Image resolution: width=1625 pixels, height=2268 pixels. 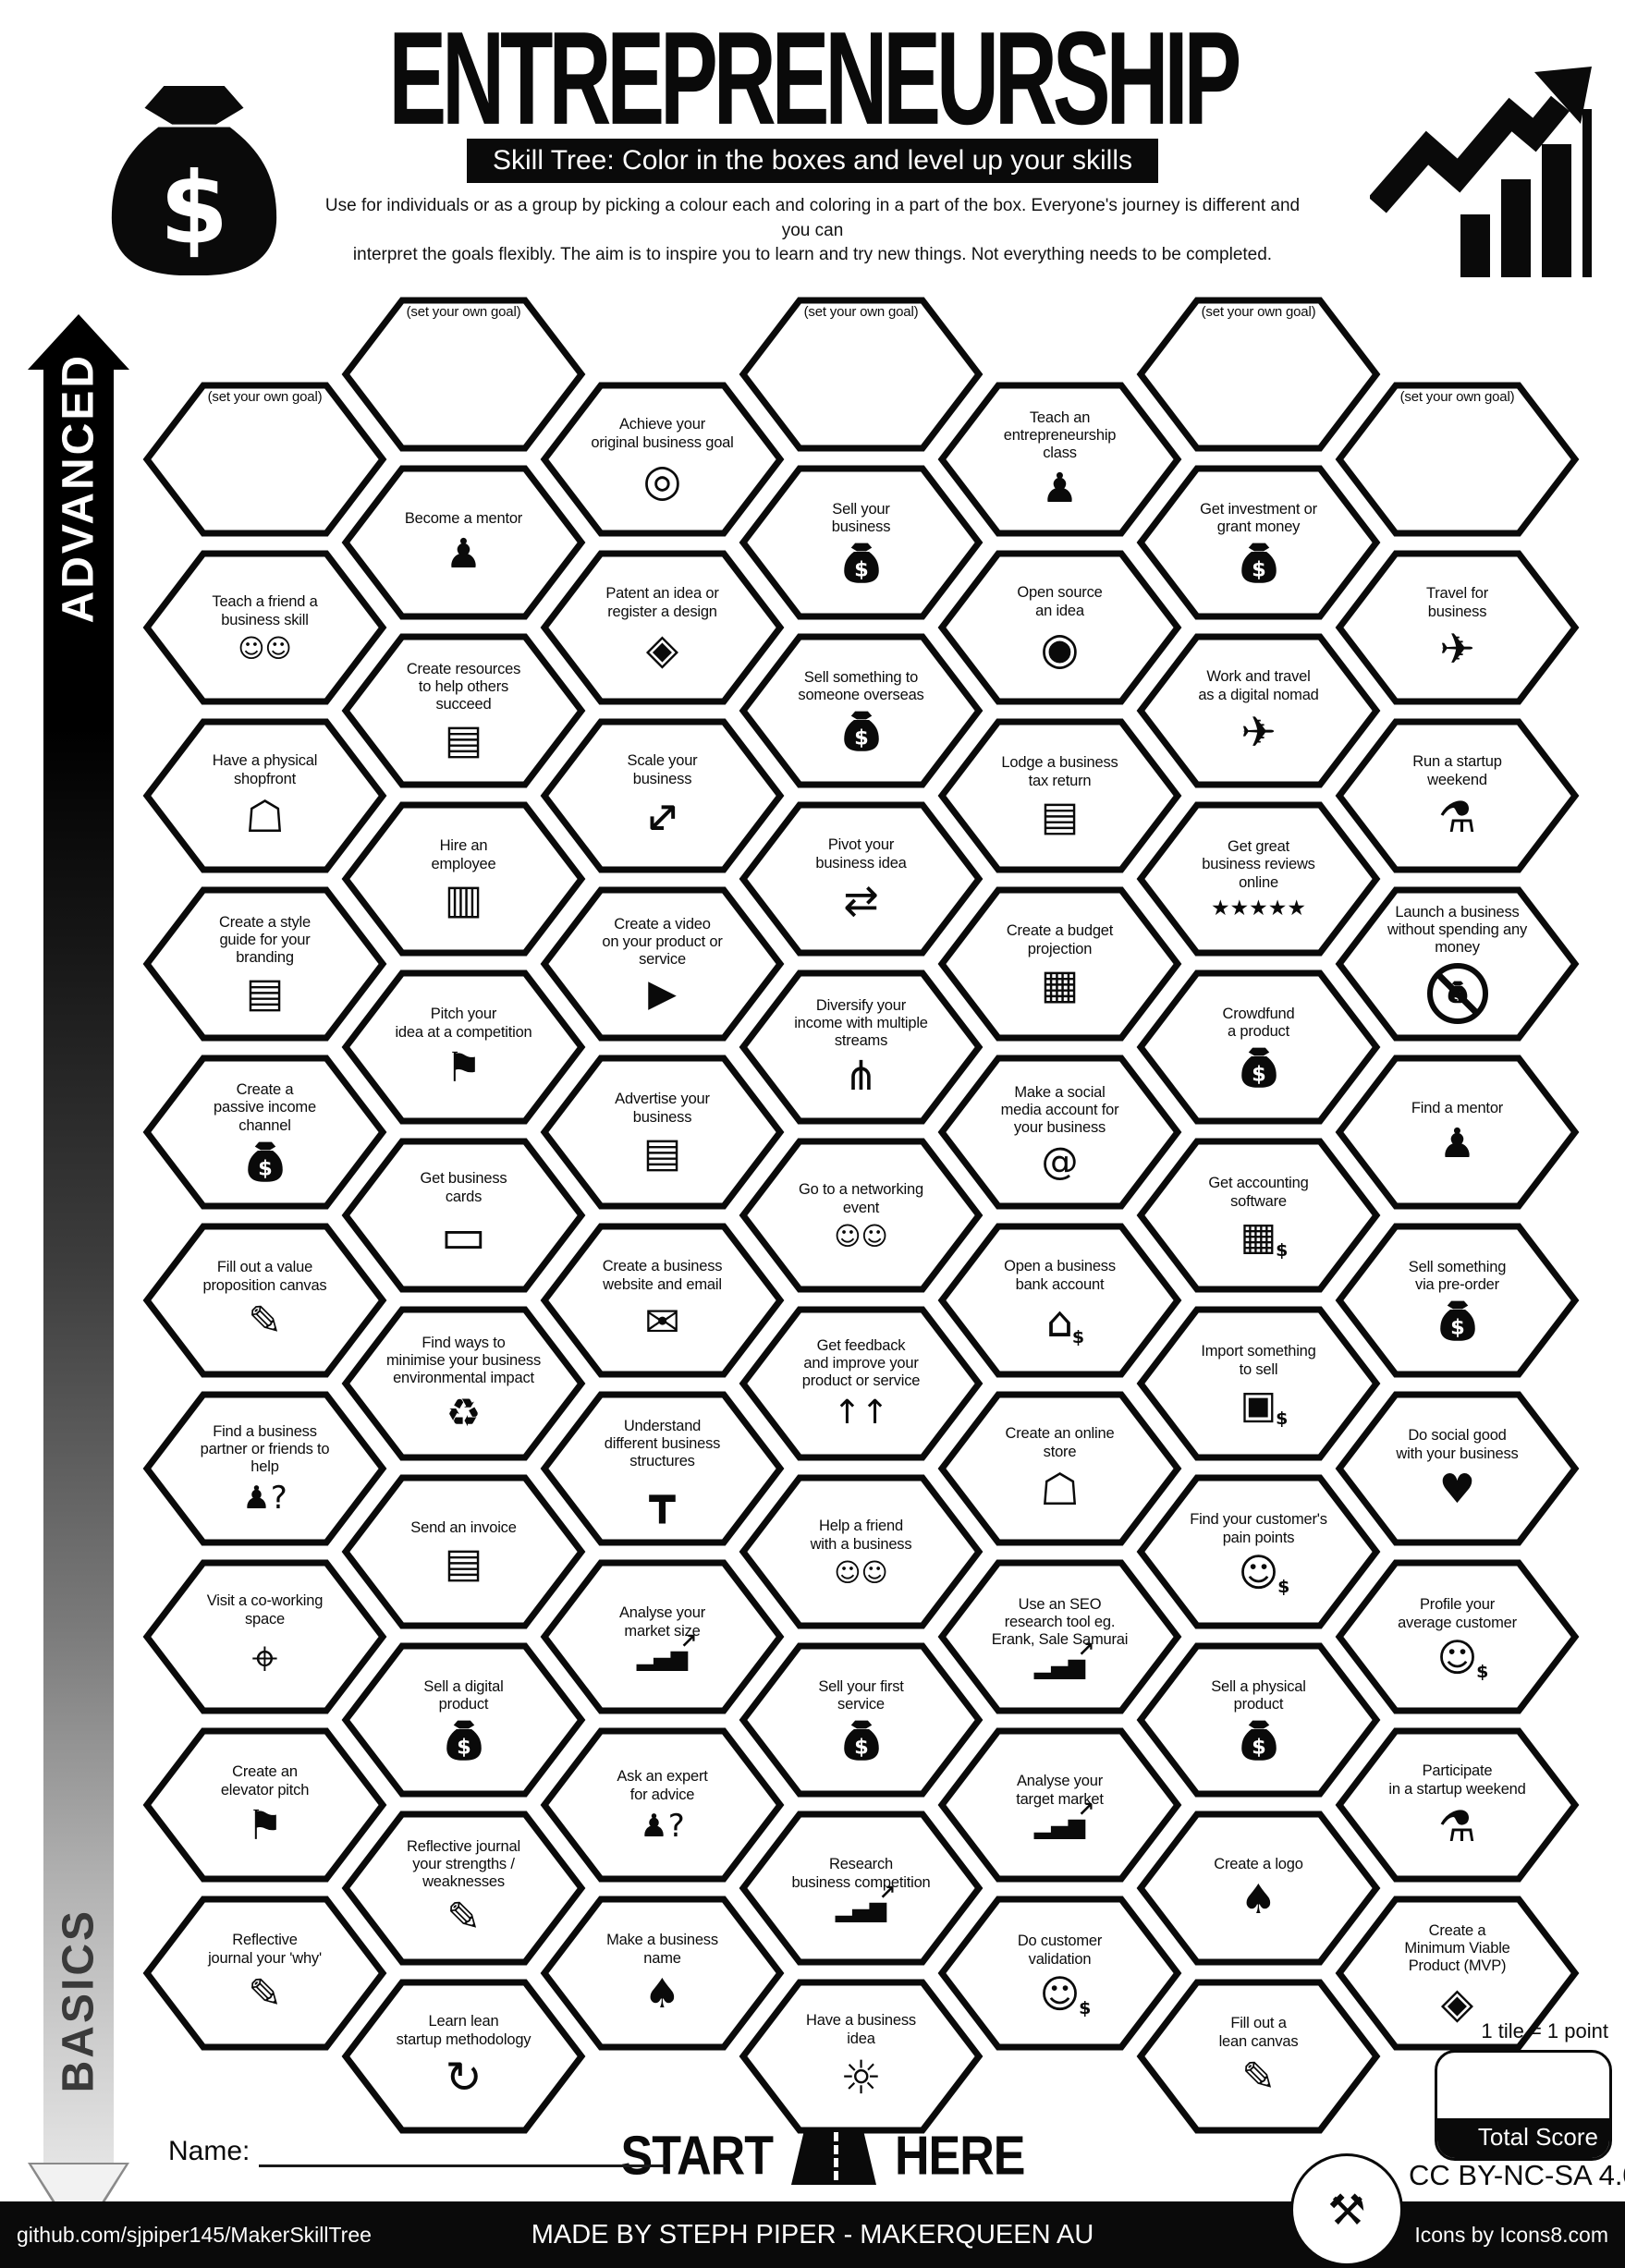 What do you see at coordinates (1258, 1384) in the screenshot?
I see `hex-tile-import-something-to-sell: Import something to sell ▣ $` at bounding box center [1258, 1384].